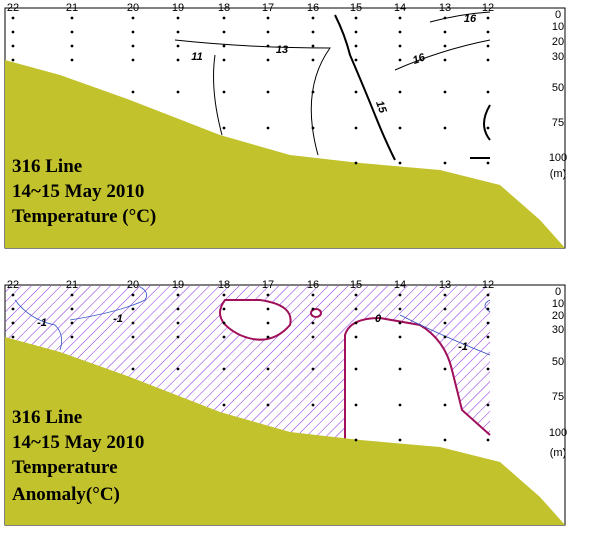 The image size is (600, 542). Describe the element at coordinates (47, 417) in the screenshot. I see `caption: 316 Line` at that location.